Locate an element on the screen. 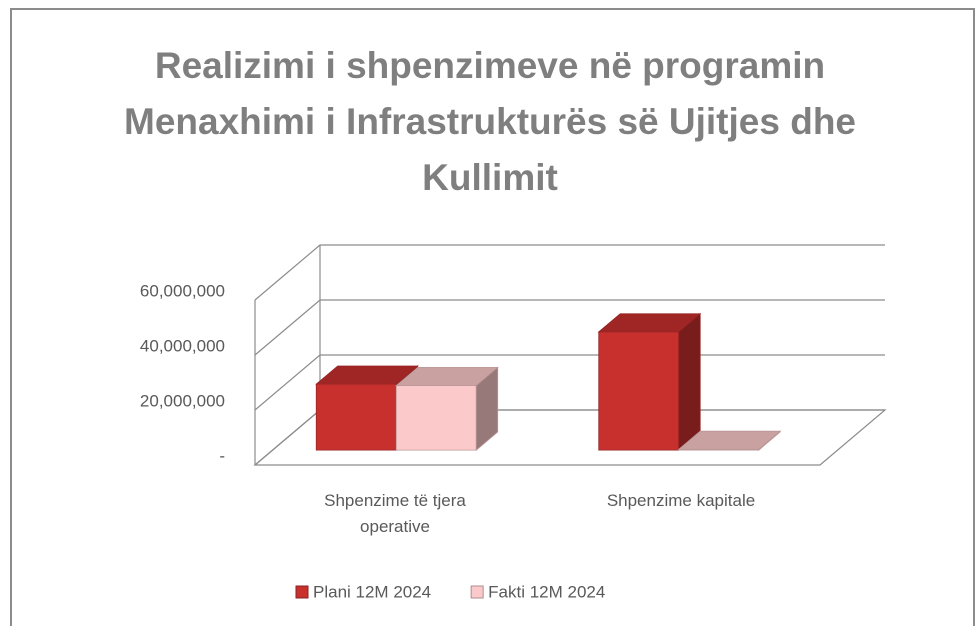  y-tick-label: 60,000,000 is located at coordinates (182, 290).